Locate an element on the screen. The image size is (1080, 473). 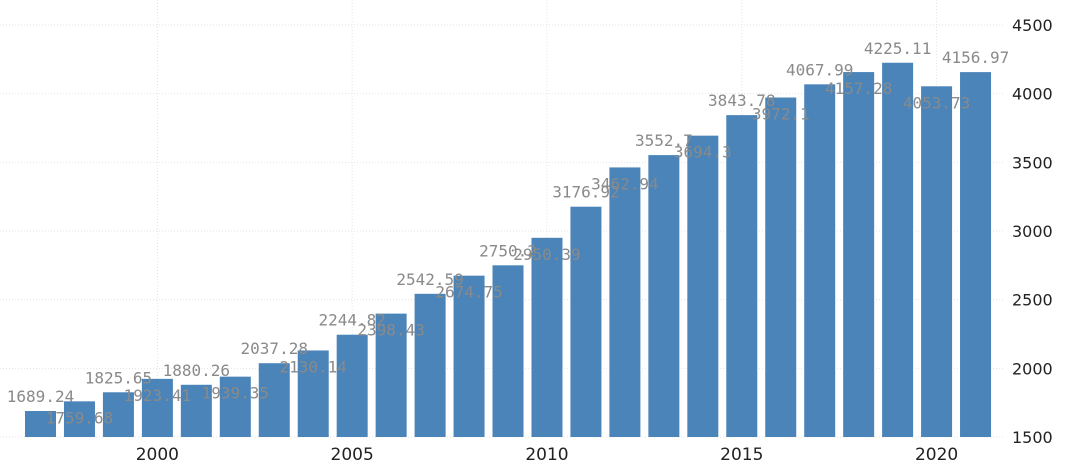
x-tick-label: 2010 is located at coordinates (546, 455).